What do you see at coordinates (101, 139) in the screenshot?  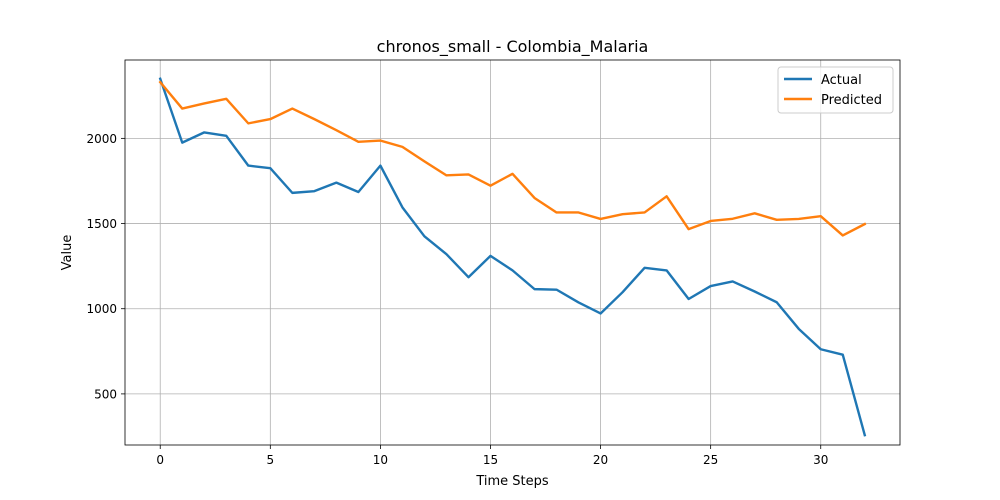 I see `y-tick-label: 2000` at bounding box center [101, 139].